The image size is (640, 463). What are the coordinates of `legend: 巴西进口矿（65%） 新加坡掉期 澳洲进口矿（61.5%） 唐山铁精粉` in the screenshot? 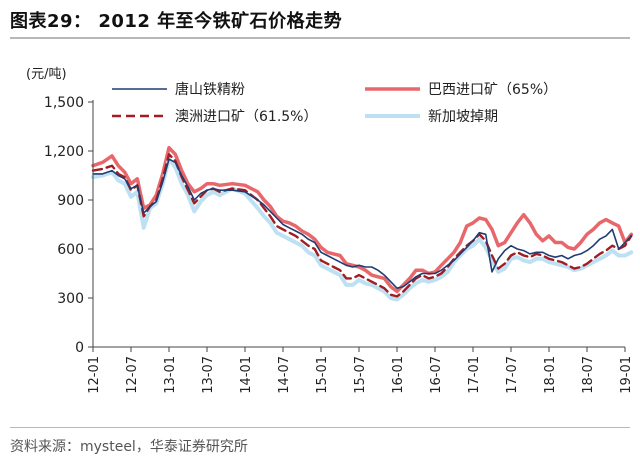 It's located at (334, 103).